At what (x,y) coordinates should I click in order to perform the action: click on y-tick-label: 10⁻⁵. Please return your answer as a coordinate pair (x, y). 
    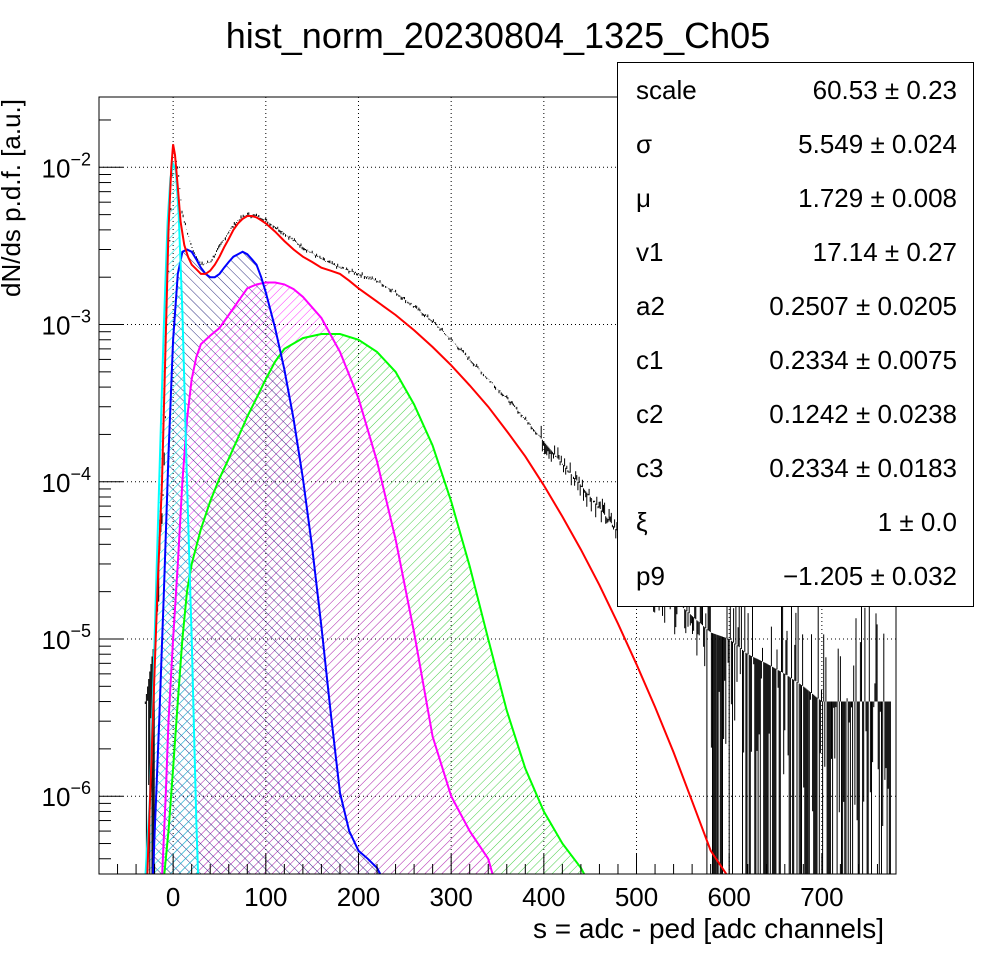
    Looking at the image, I should click on (66, 638).